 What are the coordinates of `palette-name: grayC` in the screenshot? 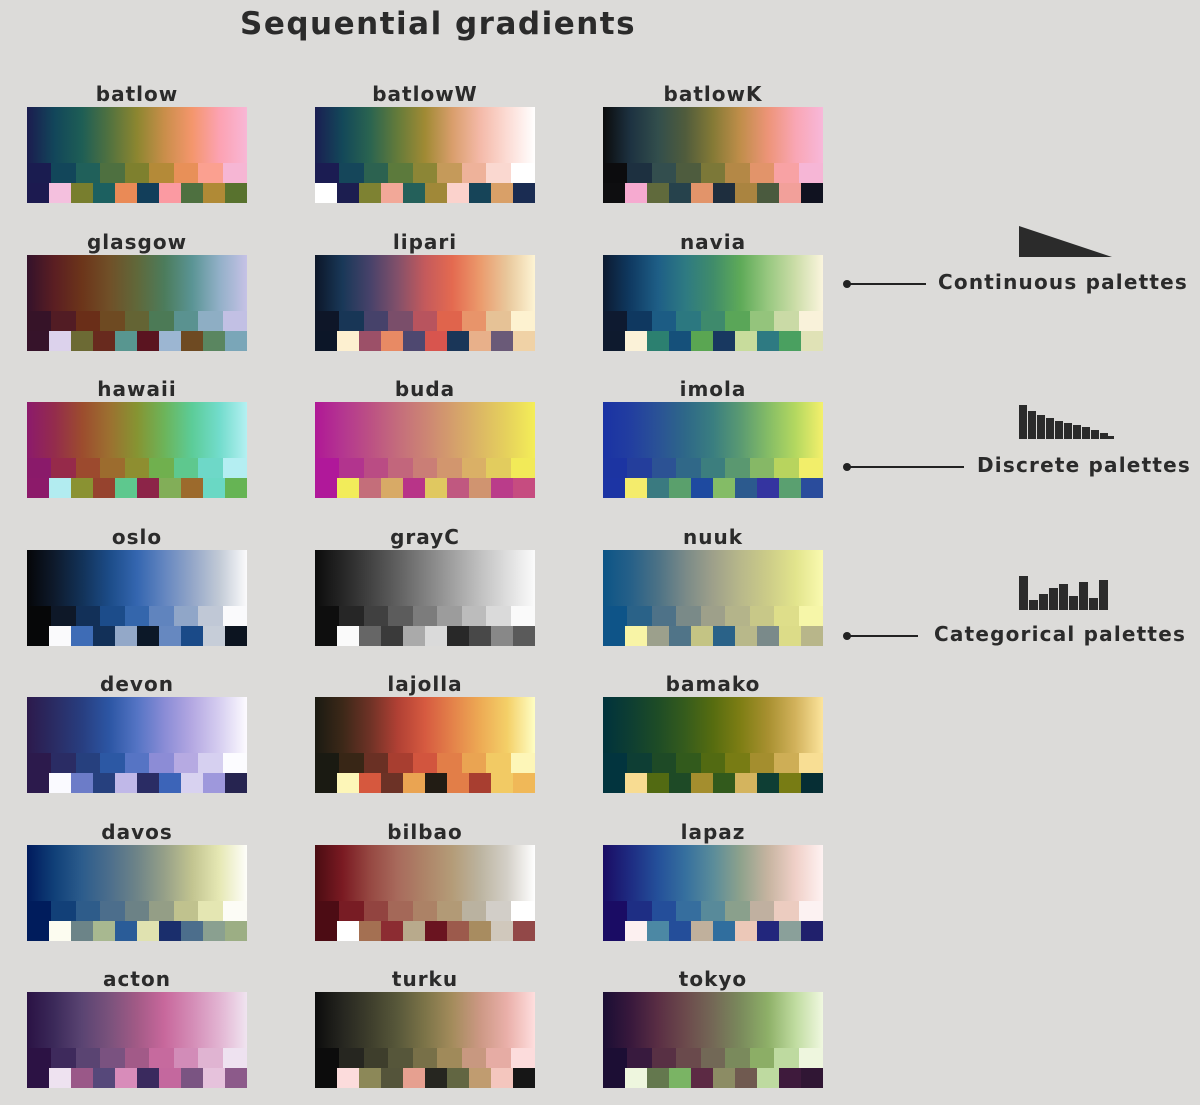 It's located at (425, 536).